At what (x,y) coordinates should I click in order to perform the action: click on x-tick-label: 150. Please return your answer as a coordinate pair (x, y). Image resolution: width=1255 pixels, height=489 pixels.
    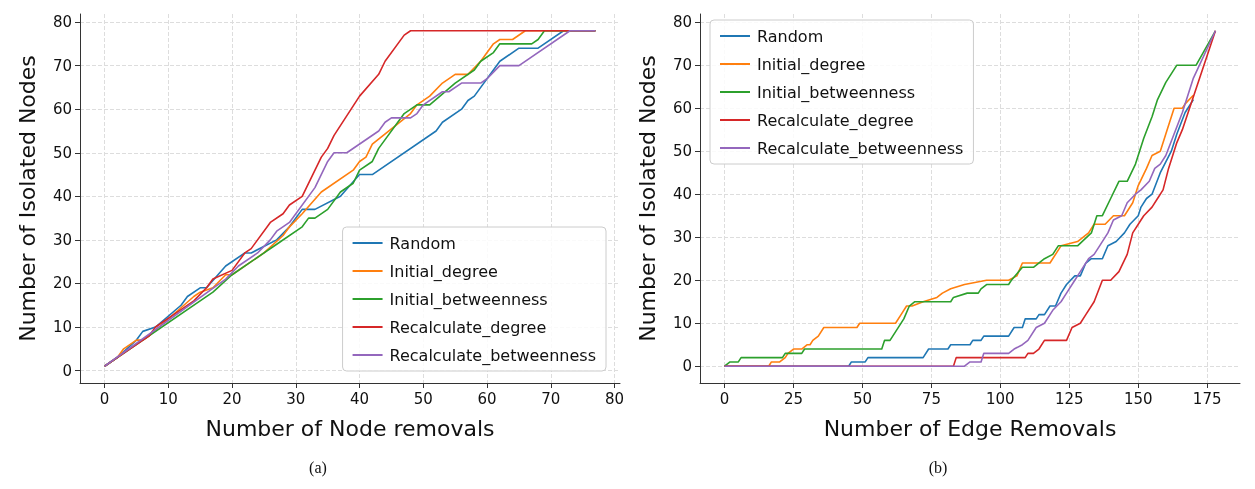
    Looking at the image, I should click on (1138, 398).